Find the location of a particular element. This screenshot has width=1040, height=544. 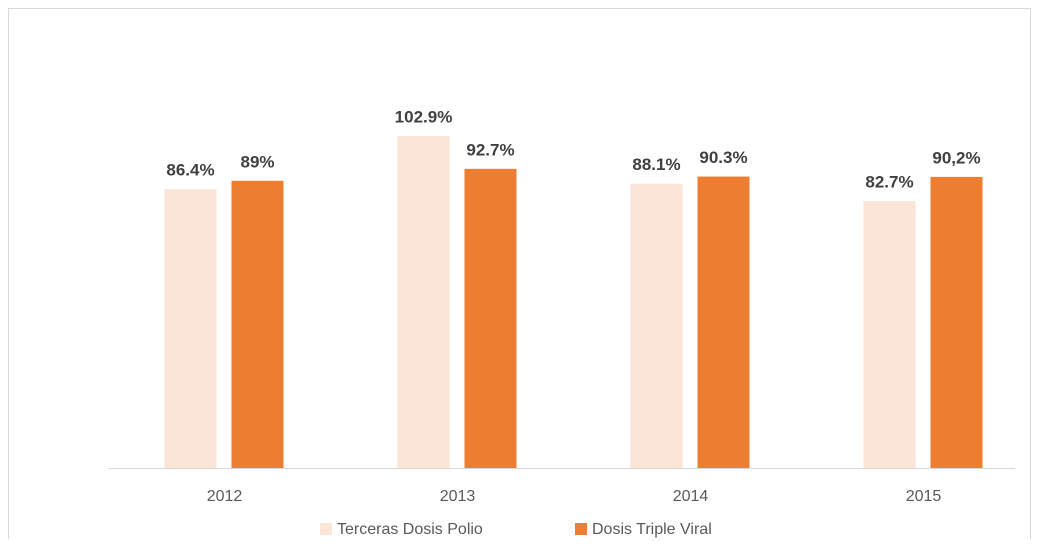

data-label: 102.9% is located at coordinates (424, 116).